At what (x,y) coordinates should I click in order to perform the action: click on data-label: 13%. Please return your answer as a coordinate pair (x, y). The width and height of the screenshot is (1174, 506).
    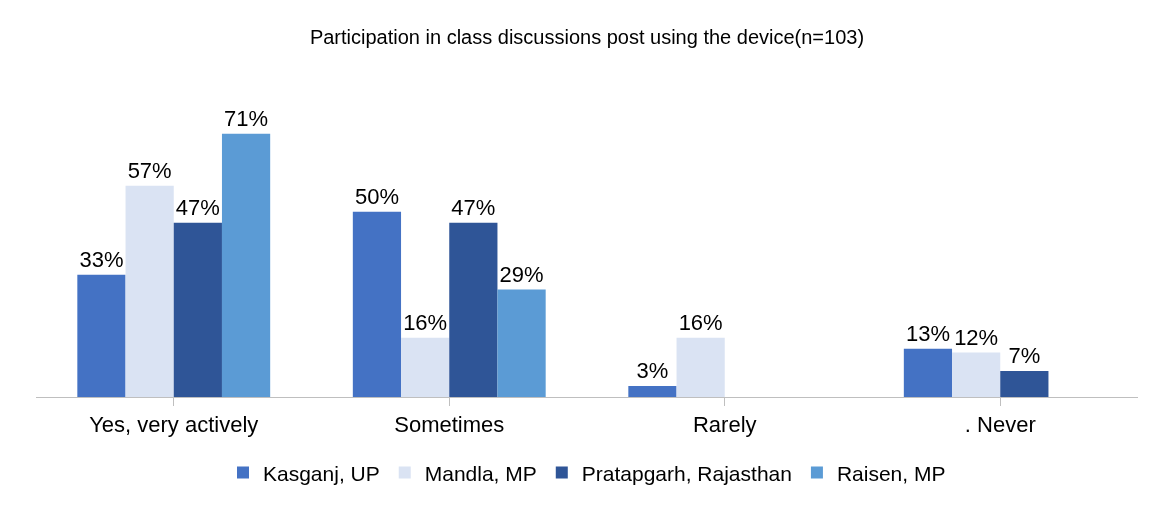
    Looking at the image, I should click on (927, 333).